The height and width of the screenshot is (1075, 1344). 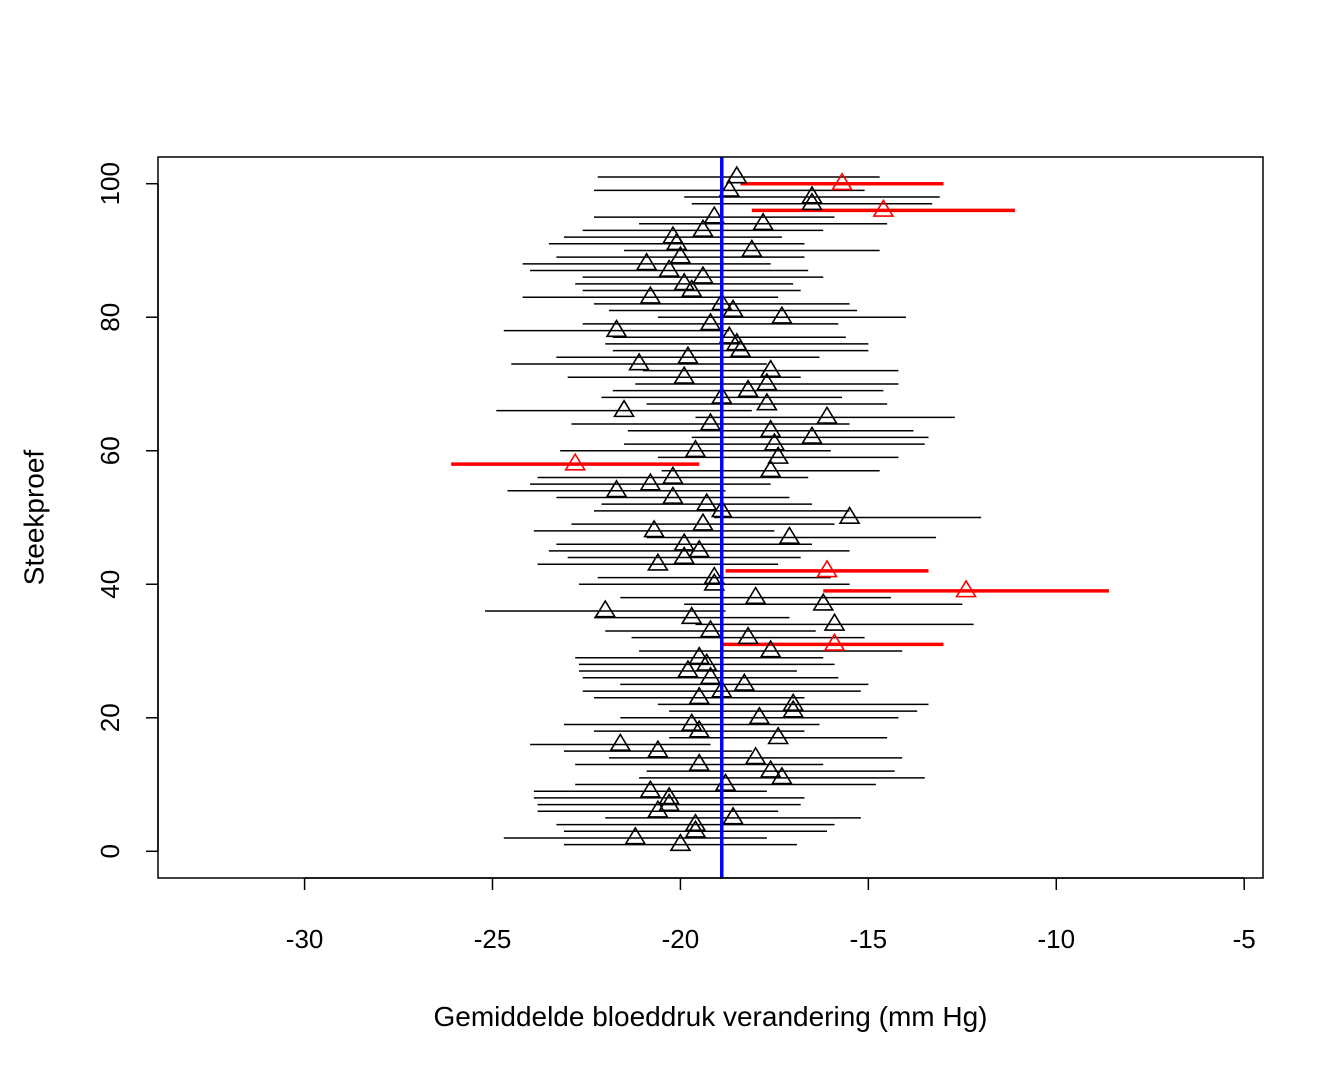 I want to click on x-tick-label: -20, so click(x=681, y=939).